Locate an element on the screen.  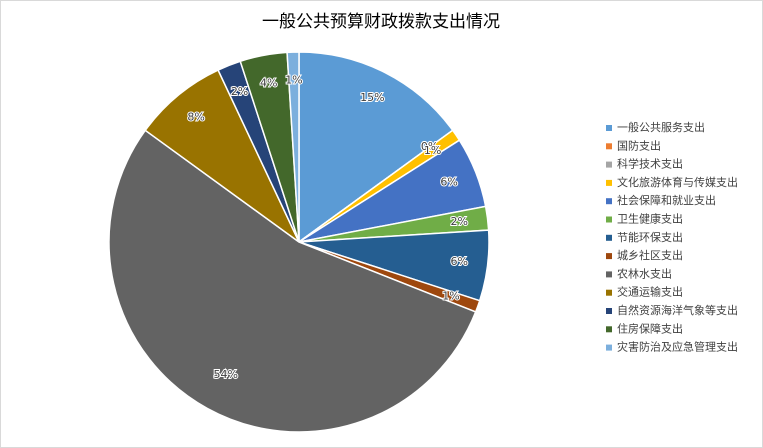
value-label: 8% is located at coordinates (195, 117).